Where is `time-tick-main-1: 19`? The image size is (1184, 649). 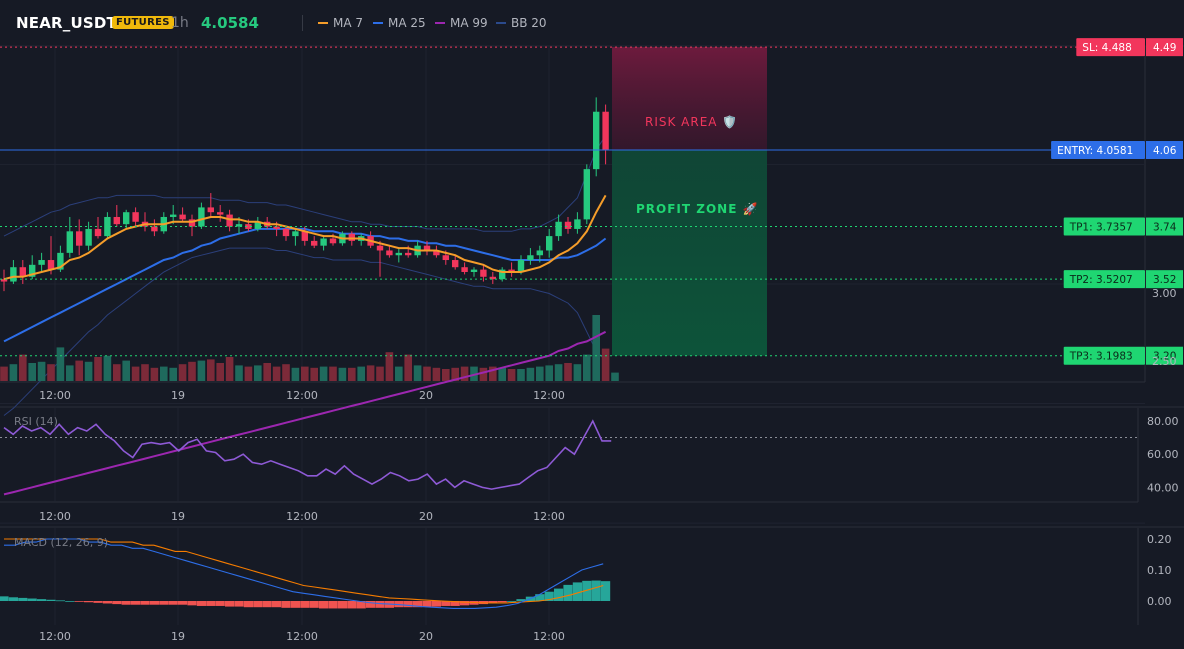
time-tick-main-1: 19 is located at coordinates (178, 395).